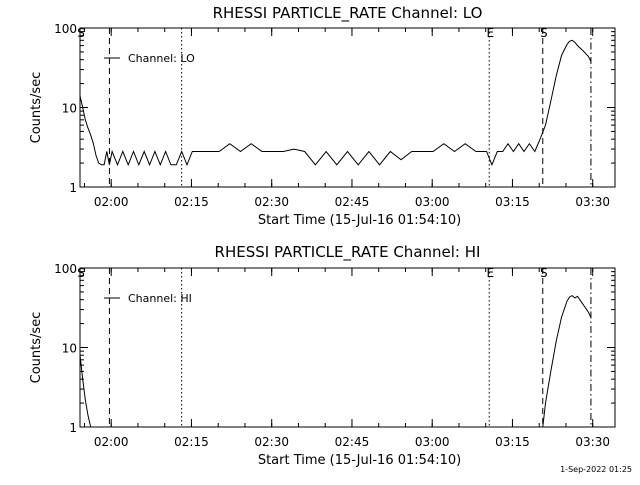  I want to click on footer-date-stamp: 1-Sep-2022 01:25, so click(596, 469).